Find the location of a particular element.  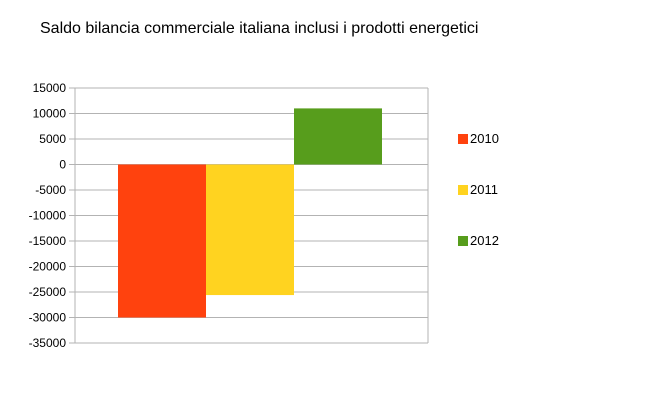

bar-2012 is located at coordinates (338, 136).